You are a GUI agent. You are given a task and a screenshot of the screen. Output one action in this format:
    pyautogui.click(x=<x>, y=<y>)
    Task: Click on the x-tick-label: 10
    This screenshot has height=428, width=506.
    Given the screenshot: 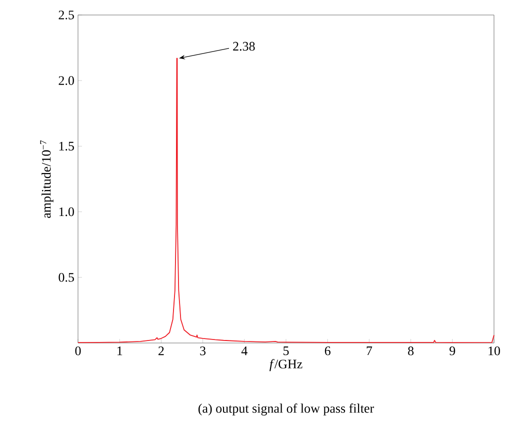 What is the action you would take?
    pyautogui.click(x=494, y=351)
    